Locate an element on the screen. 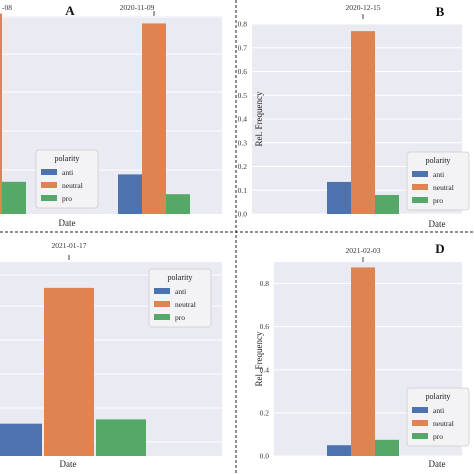 The width and height of the screenshot is (474, 474). date-label: 2020-11-09 is located at coordinates (137, 7).